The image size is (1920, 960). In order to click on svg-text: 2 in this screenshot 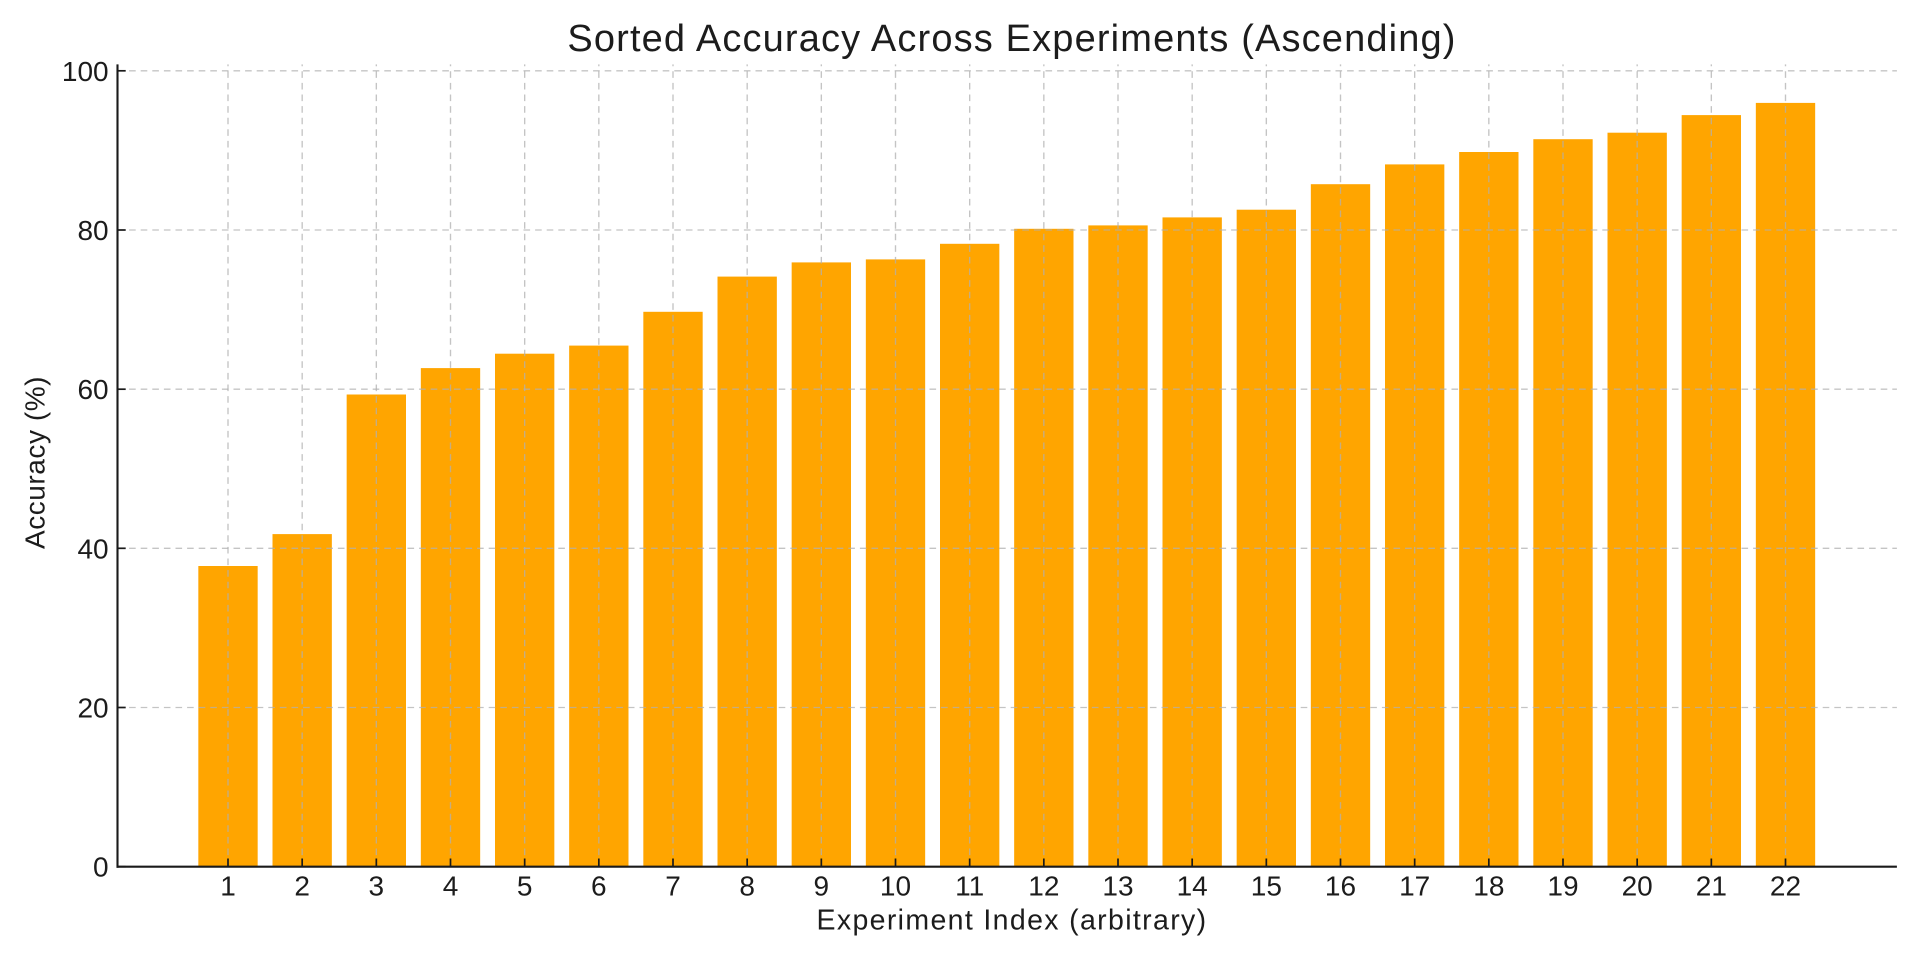, I will do `click(302, 886)`.